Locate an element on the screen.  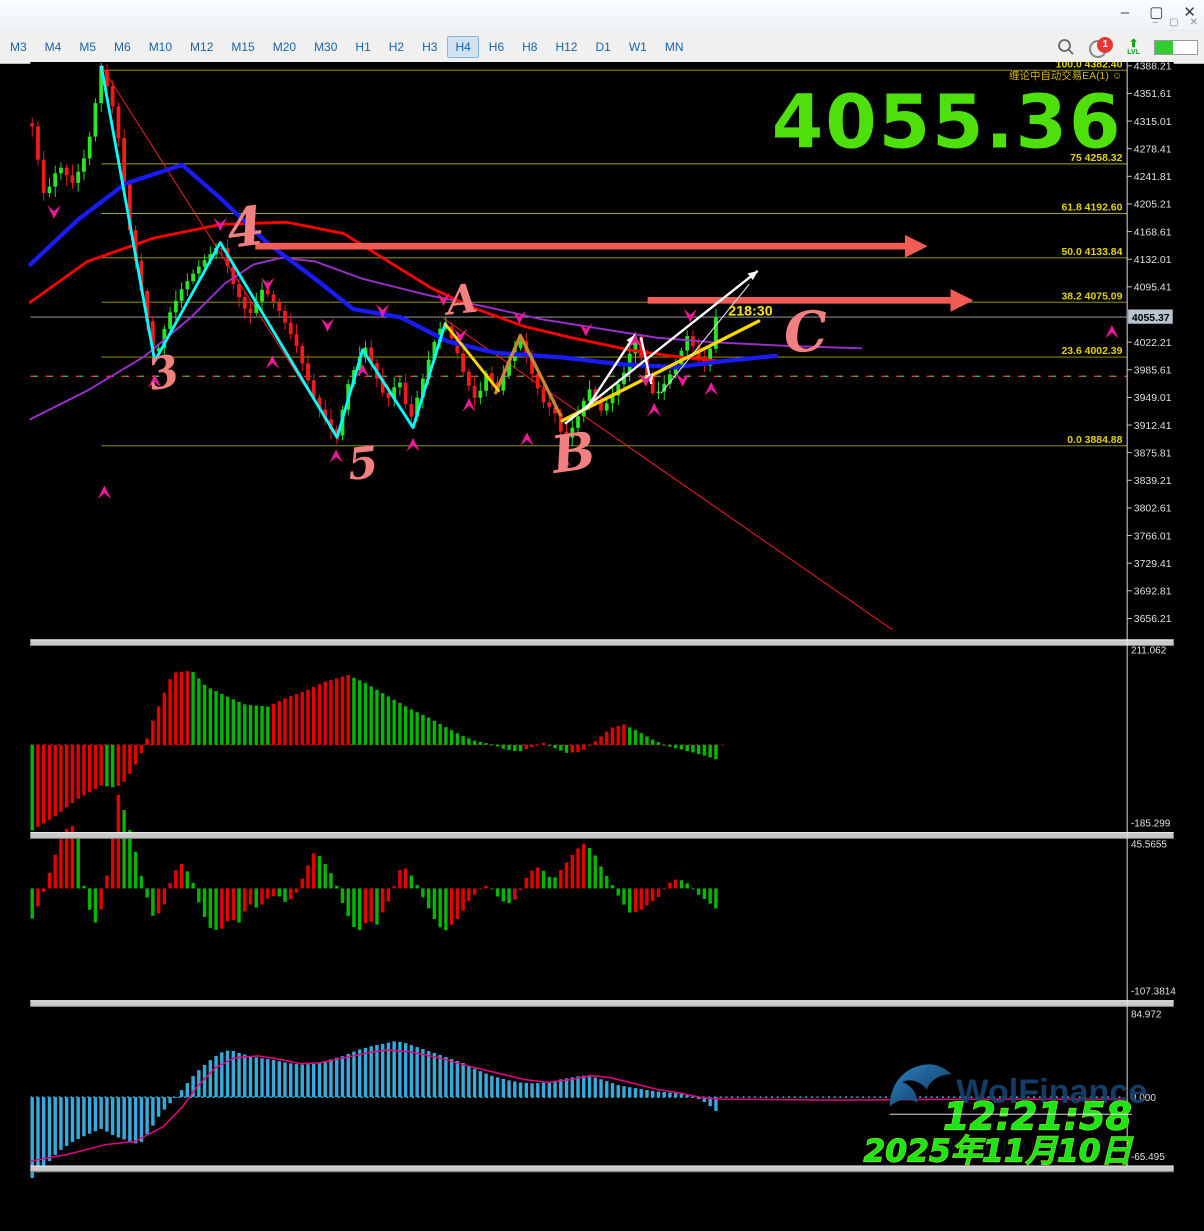
ma-purple is located at coordinates (446, 338).